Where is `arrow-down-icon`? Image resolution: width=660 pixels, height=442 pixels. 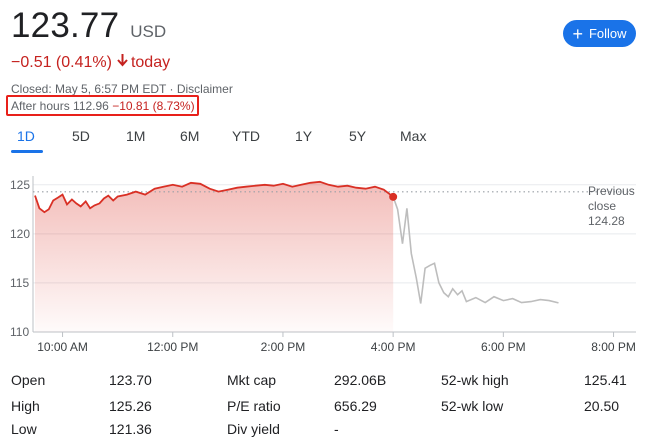
arrow-down-icon is located at coordinates (122, 63).